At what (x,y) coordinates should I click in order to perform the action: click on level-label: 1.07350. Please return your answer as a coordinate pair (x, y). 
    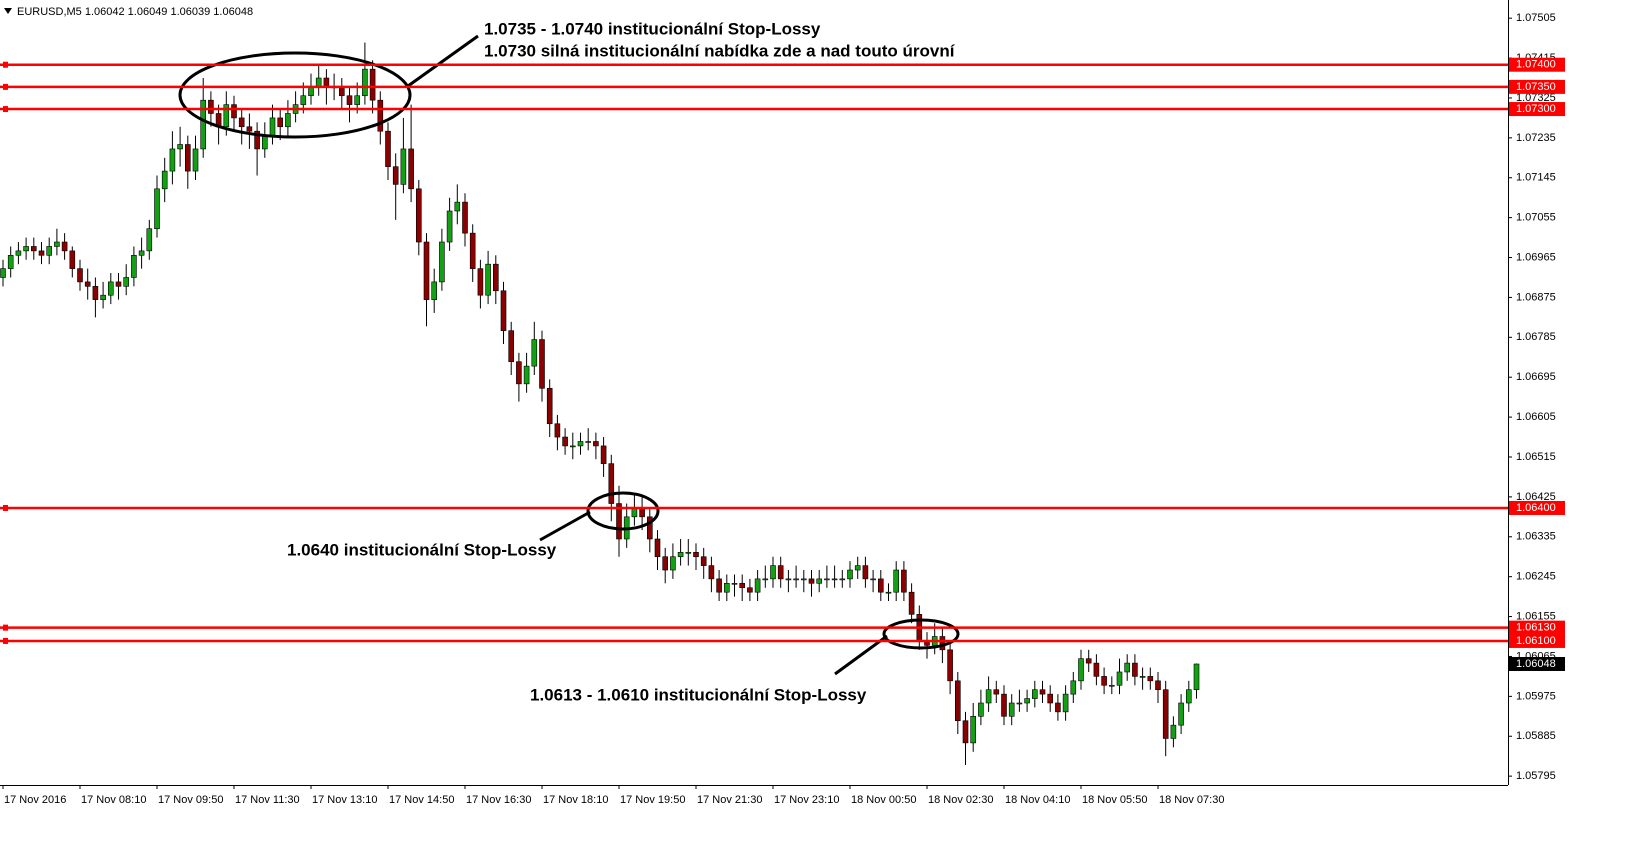
    Looking at the image, I should click on (1536, 87).